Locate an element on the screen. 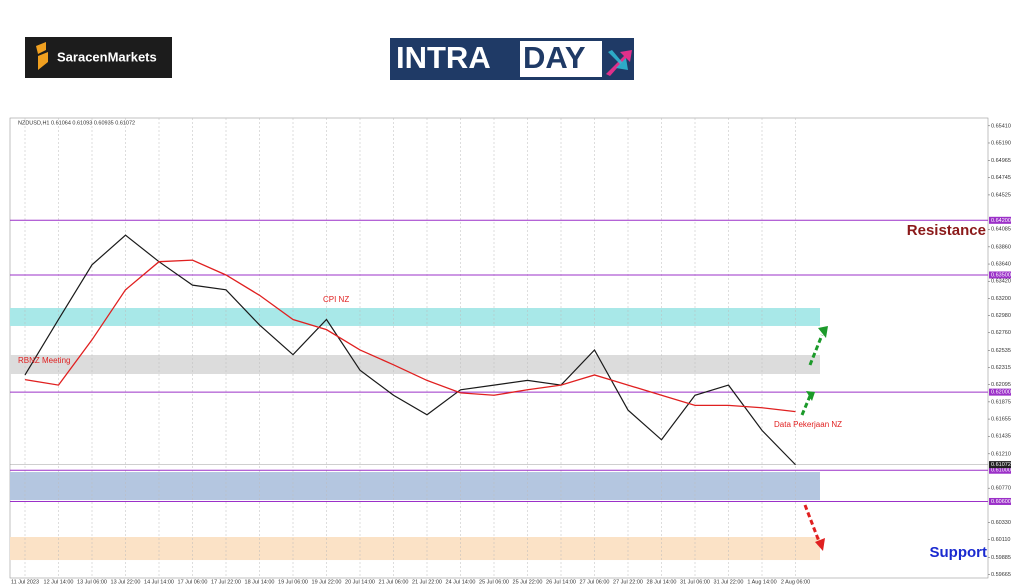  support-label: Support is located at coordinates (959, 552).